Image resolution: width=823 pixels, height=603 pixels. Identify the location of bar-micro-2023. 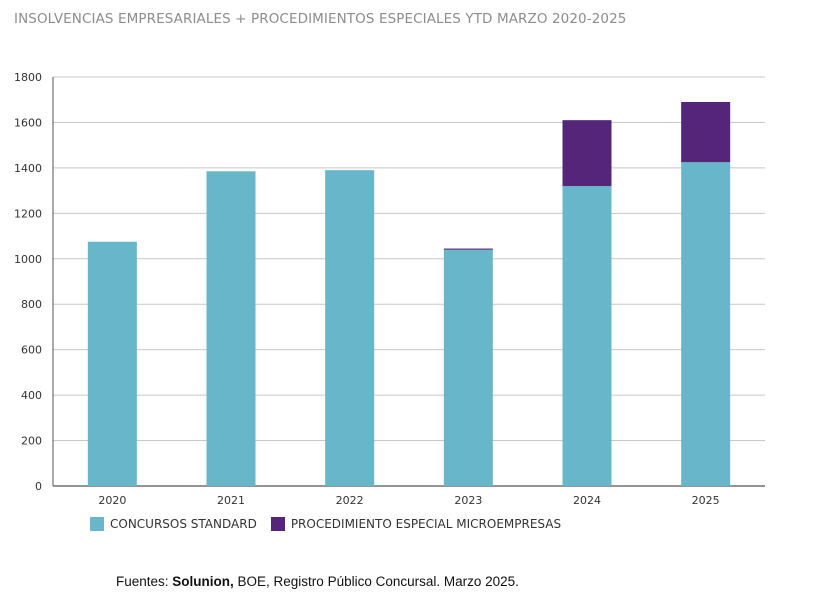
(468, 249).